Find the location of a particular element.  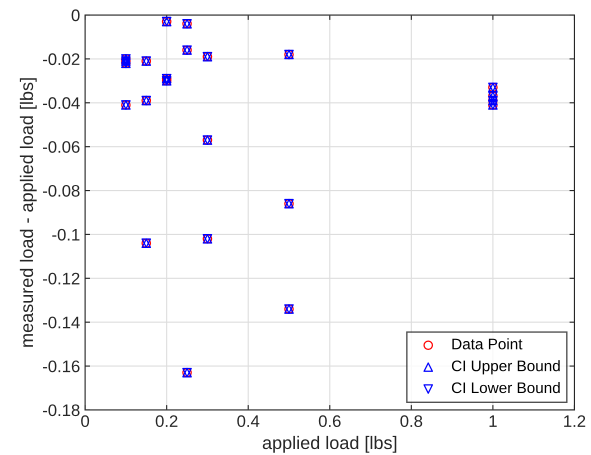

x-tick-label: 1 is located at coordinates (493, 421).